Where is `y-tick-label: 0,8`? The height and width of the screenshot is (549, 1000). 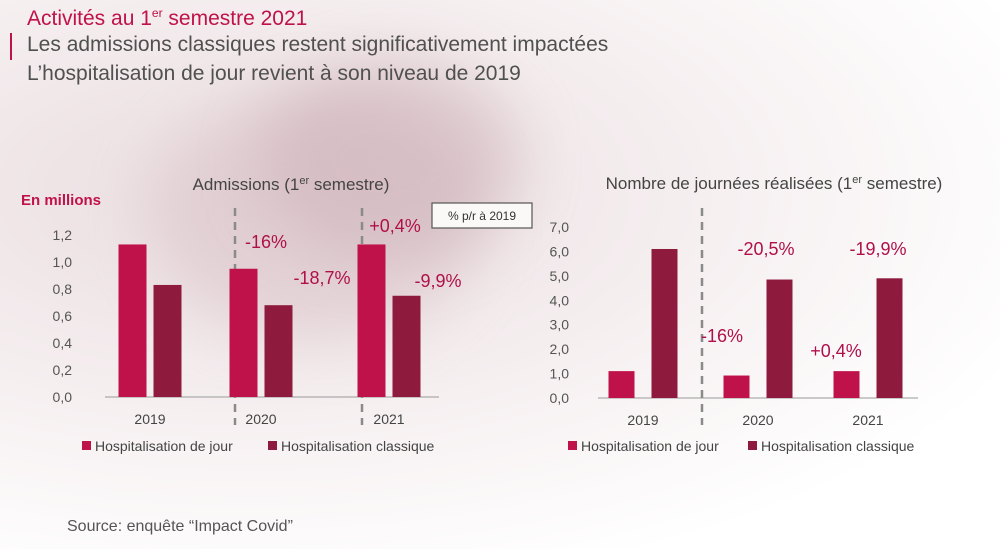 y-tick-label: 0,8 is located at coordinates (63, 289).